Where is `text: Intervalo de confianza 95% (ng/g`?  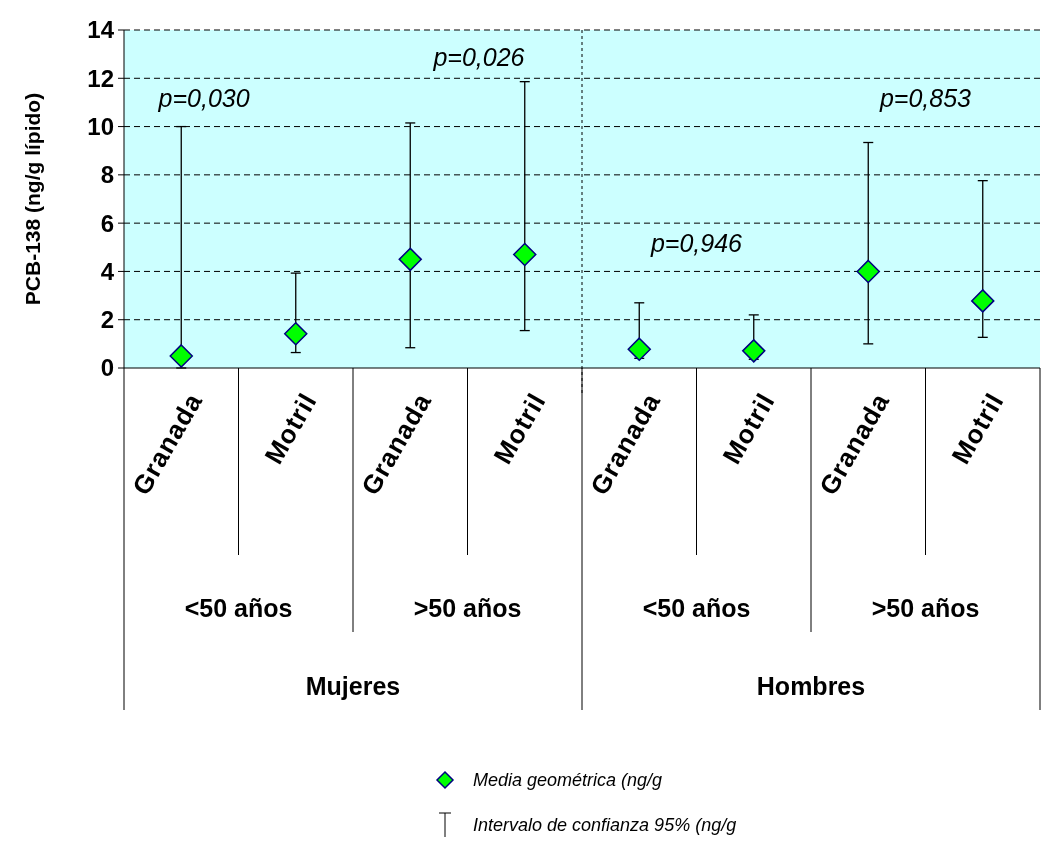
text: Intervalo de confianza 95% (ng/g is located at coordinates (605, 825).